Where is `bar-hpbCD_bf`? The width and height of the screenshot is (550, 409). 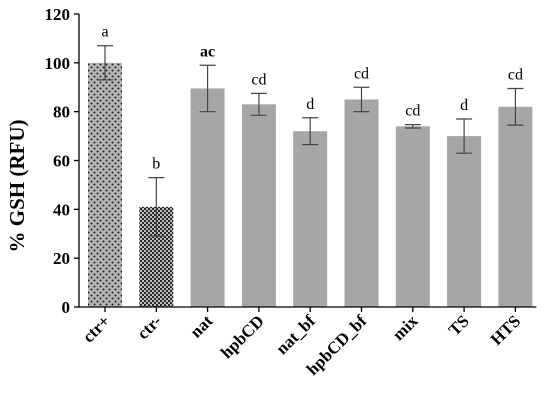
bar-hpbCD_bf is located at coordinates (361, 203).